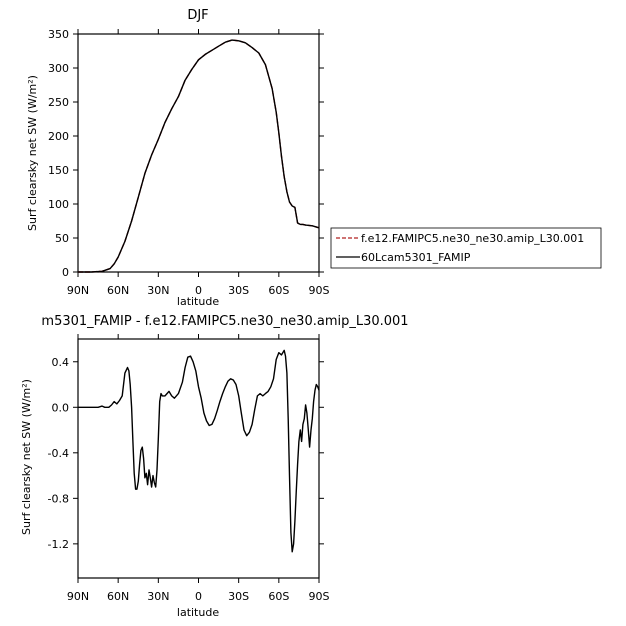 The height and width of the screenshot is (626, 626). I want to click on bottom-plot-frame, so click(198, 458).